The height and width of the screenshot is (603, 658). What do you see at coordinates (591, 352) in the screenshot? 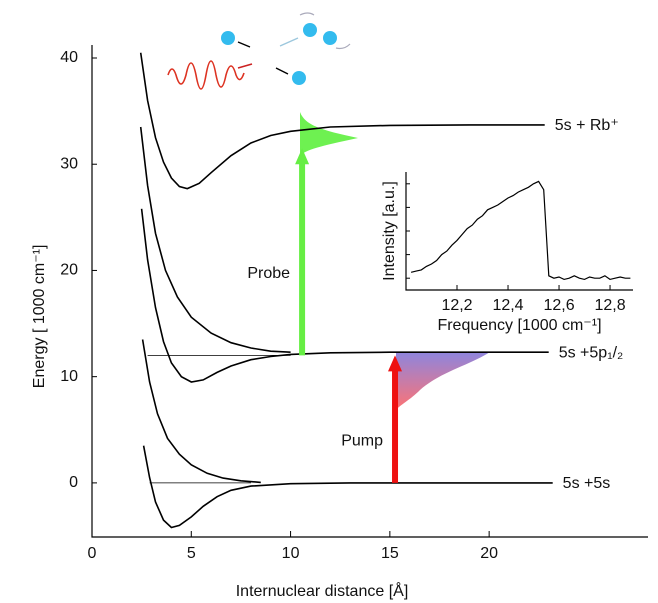
I see `curve-label: 5s +5p₁/₂` at bounding box center [591, 352].